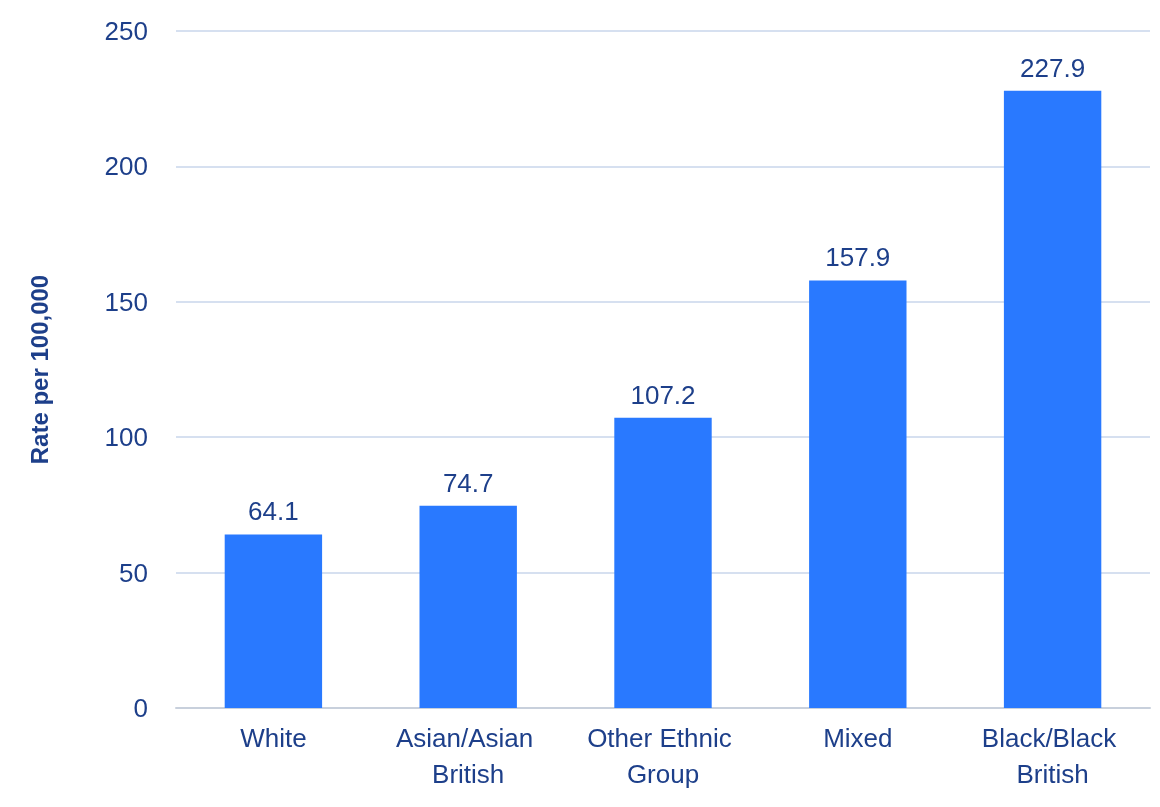 The width and height of the screenshot is (1160, 807). Describe the element at coordinates (468, 482) in the screenshot. I see `data-label: 74.7` at that location.